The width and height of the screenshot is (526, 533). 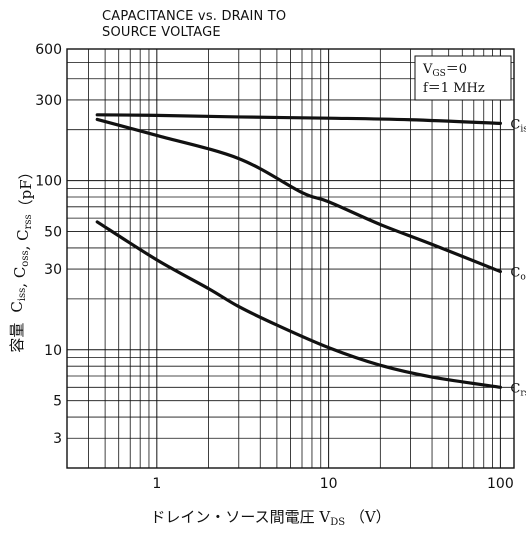 I want to click on x-tick-label: 10, so click(x=329, y=484).